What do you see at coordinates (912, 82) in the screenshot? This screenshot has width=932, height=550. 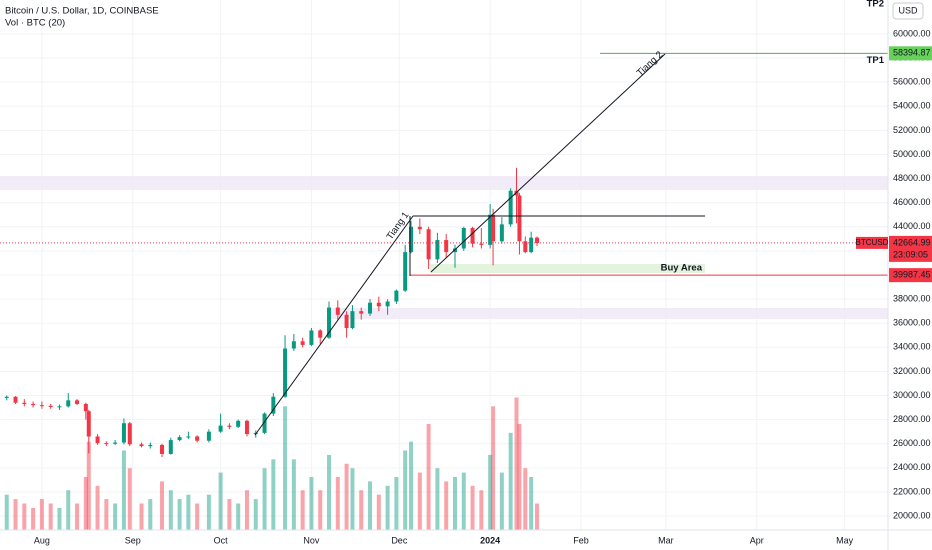 I see `y-tick-label: 56000.00` at bounding box center [912, 82].